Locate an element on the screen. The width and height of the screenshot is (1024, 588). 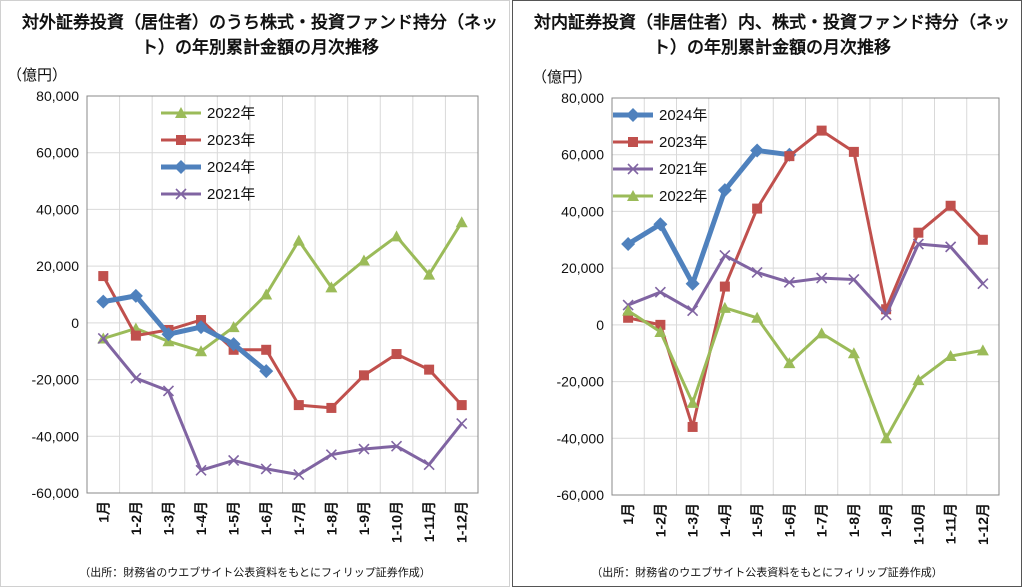
x-tick-label: 1-2月 is located at coordinates (660, 520).